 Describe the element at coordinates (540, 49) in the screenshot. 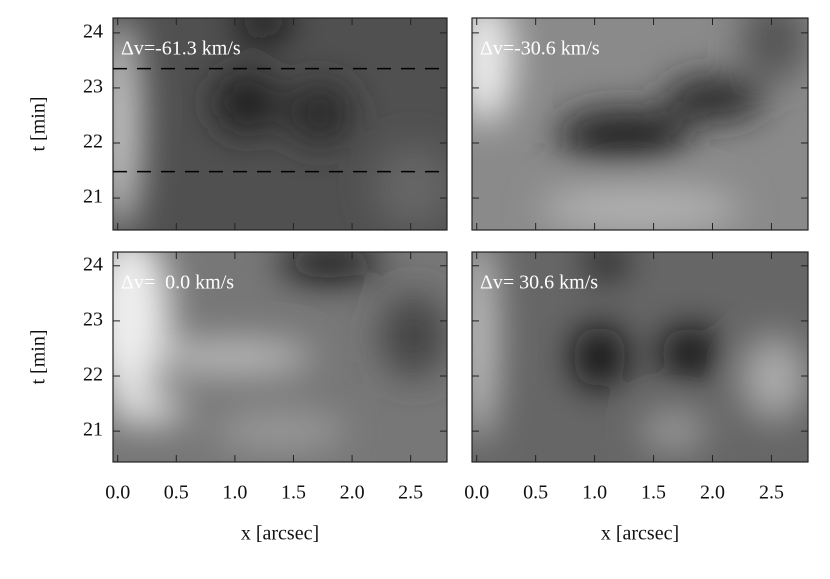

I see `annotation: Δv=-30.6 km/s` at that location.